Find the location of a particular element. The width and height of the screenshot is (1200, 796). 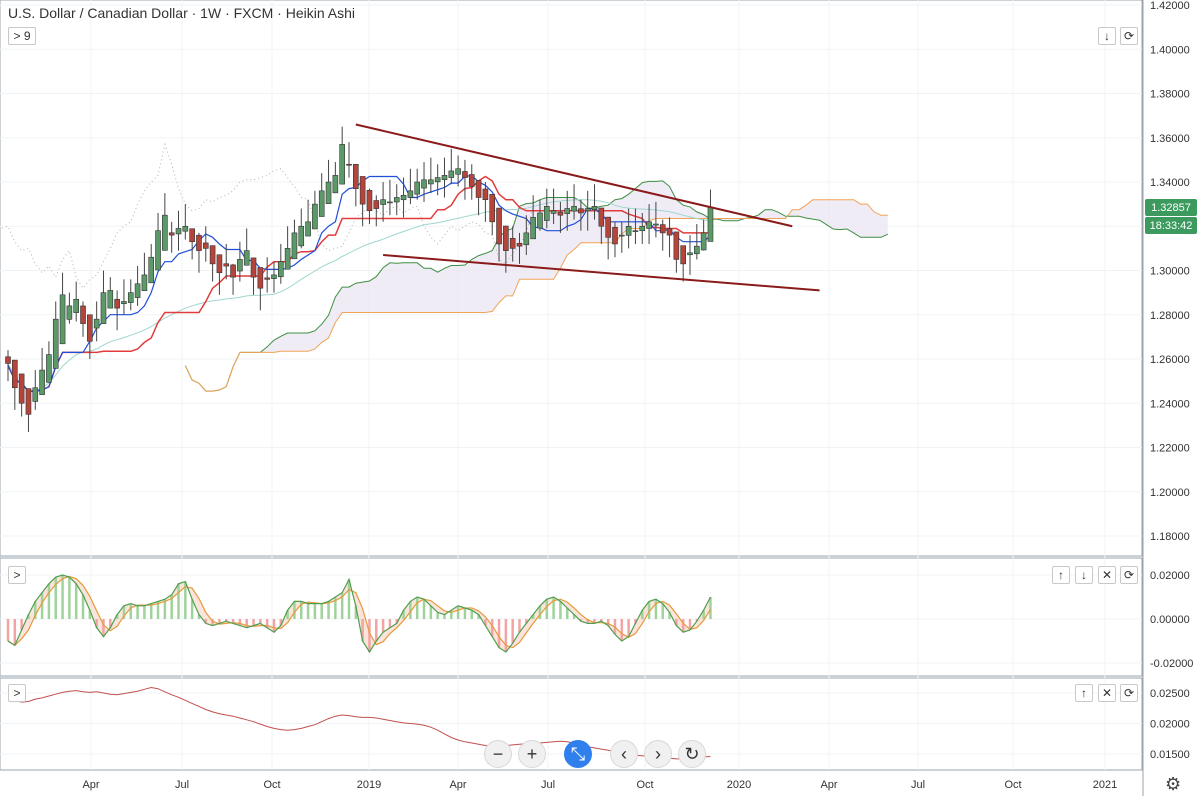

oscillator-pane-close-button: ✕ is located at coordinates (1107, 575).